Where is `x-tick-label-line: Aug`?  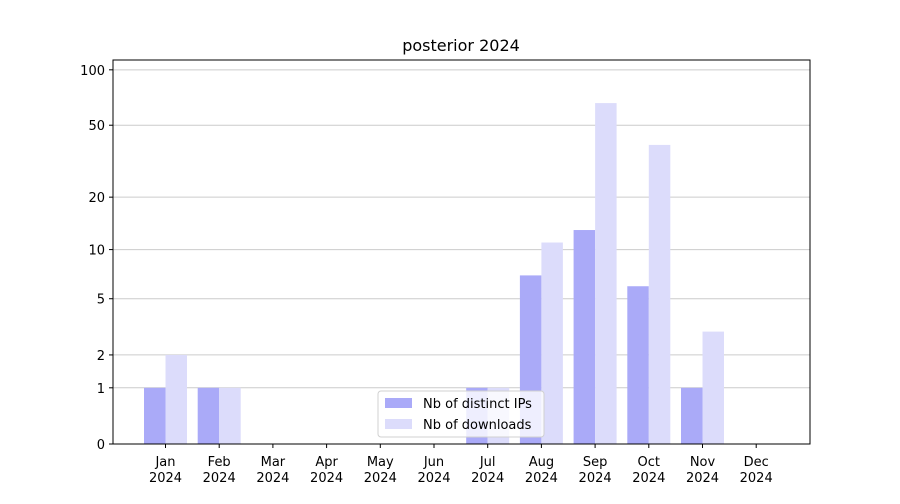
x-tick-label-line: Aug is located at coordinates (541, 462).